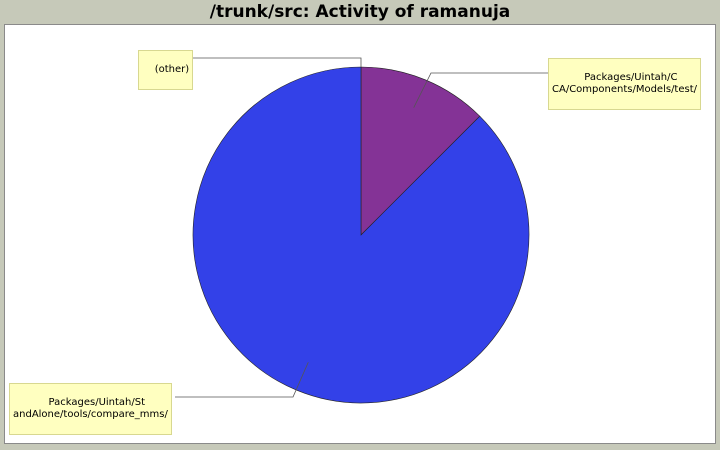 Image resolution: width=720 pixels, height=450 pixels. I want to click on slice-cca-models-test, so click(420, 151).